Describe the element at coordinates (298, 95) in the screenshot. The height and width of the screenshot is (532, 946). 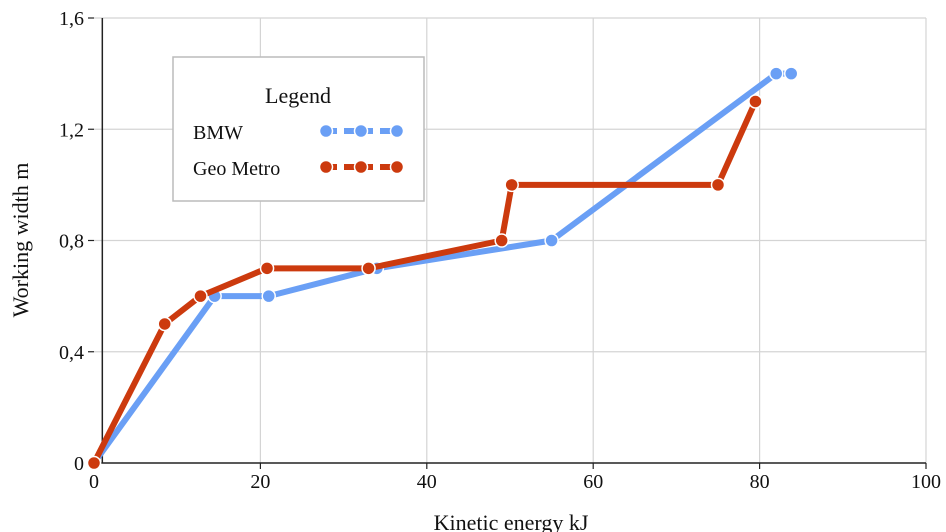
I see `legend-title: Legend` at that location.